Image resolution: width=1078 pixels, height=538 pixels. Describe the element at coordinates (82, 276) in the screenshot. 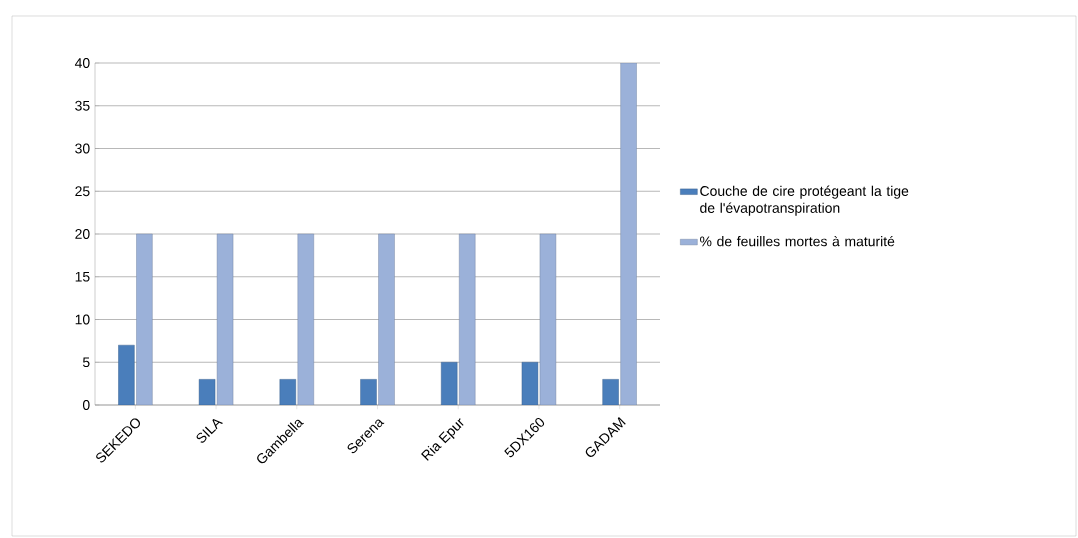

I see `y-tick-label: 15` at that location.